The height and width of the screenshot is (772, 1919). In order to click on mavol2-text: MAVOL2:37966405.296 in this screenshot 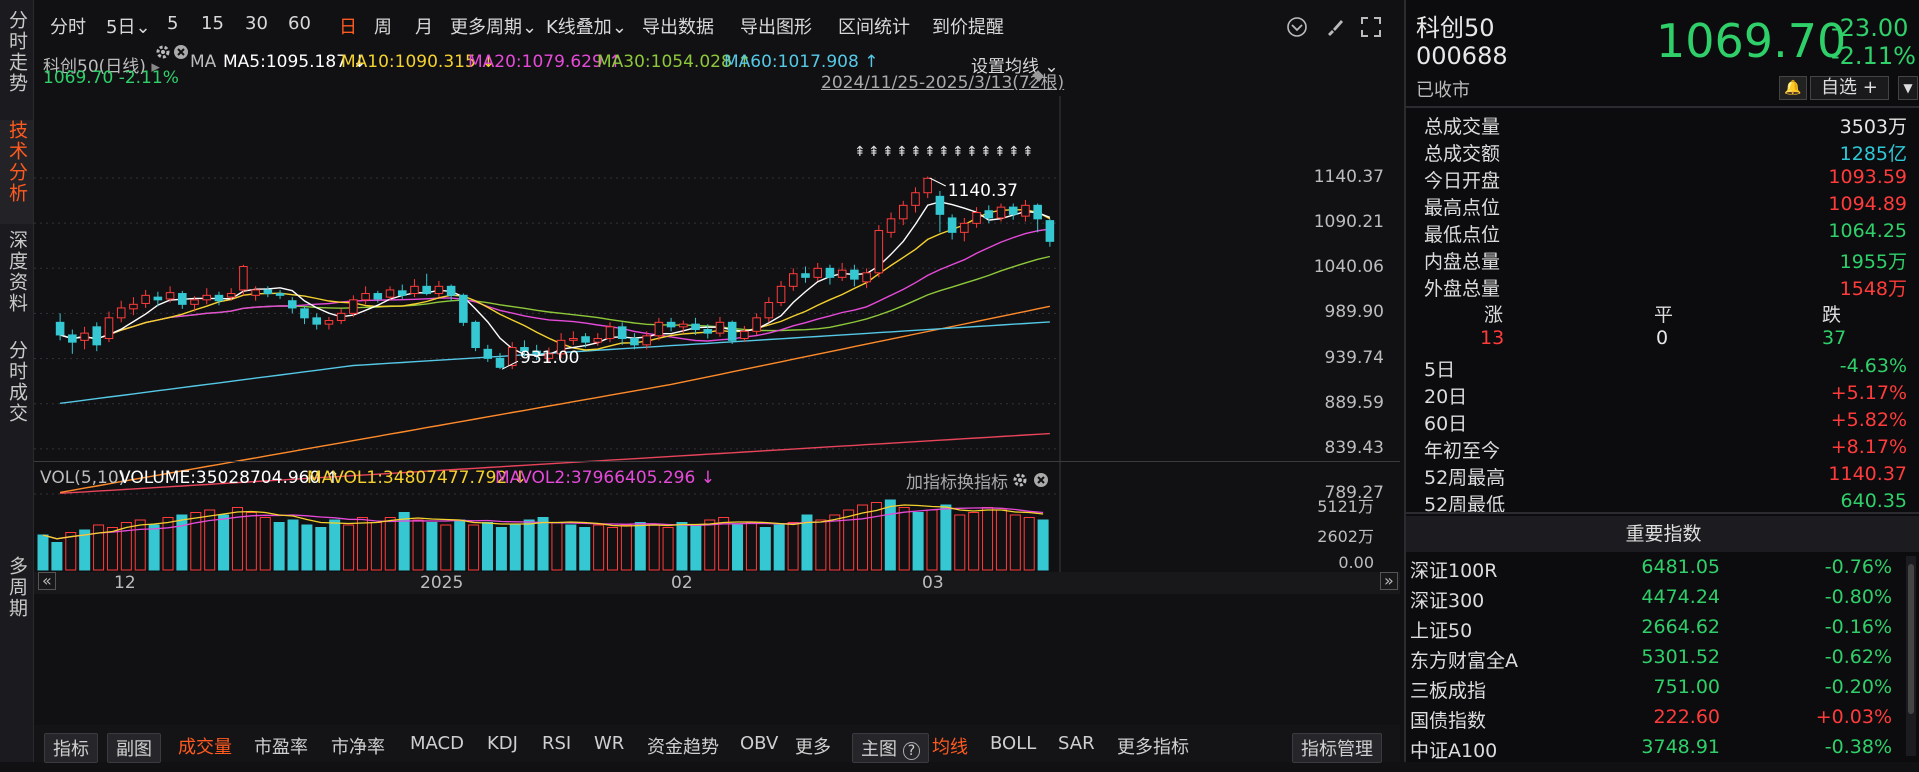, I will do `click(595, 478)`.